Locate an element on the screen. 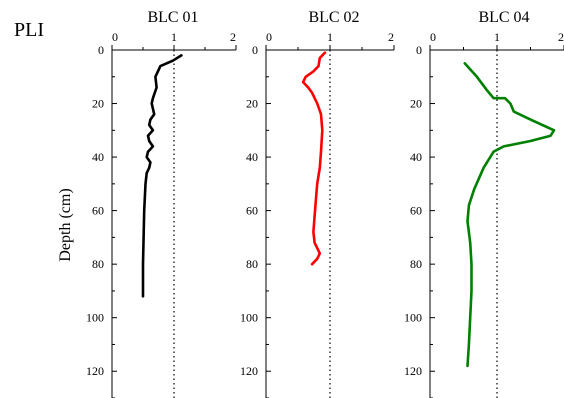 This screenshot has height=398, width=564. panel-title: BLC 04 is located at coordinates (503, 17).